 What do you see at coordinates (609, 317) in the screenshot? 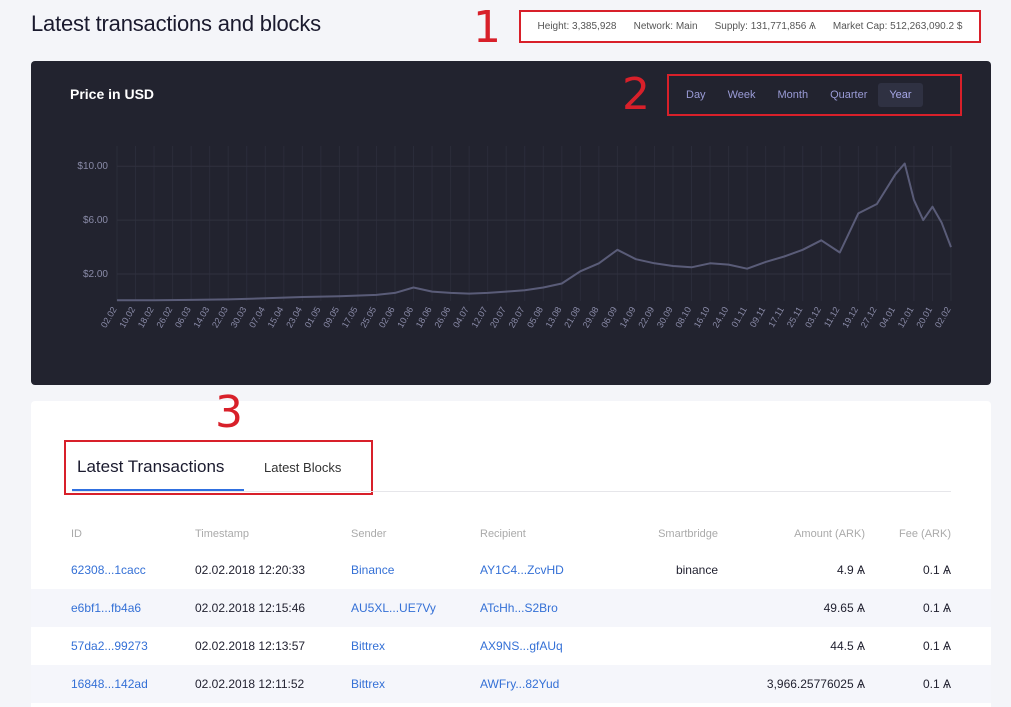
I see `x-tick-label: 06.09` at bounding box center [609, 317].